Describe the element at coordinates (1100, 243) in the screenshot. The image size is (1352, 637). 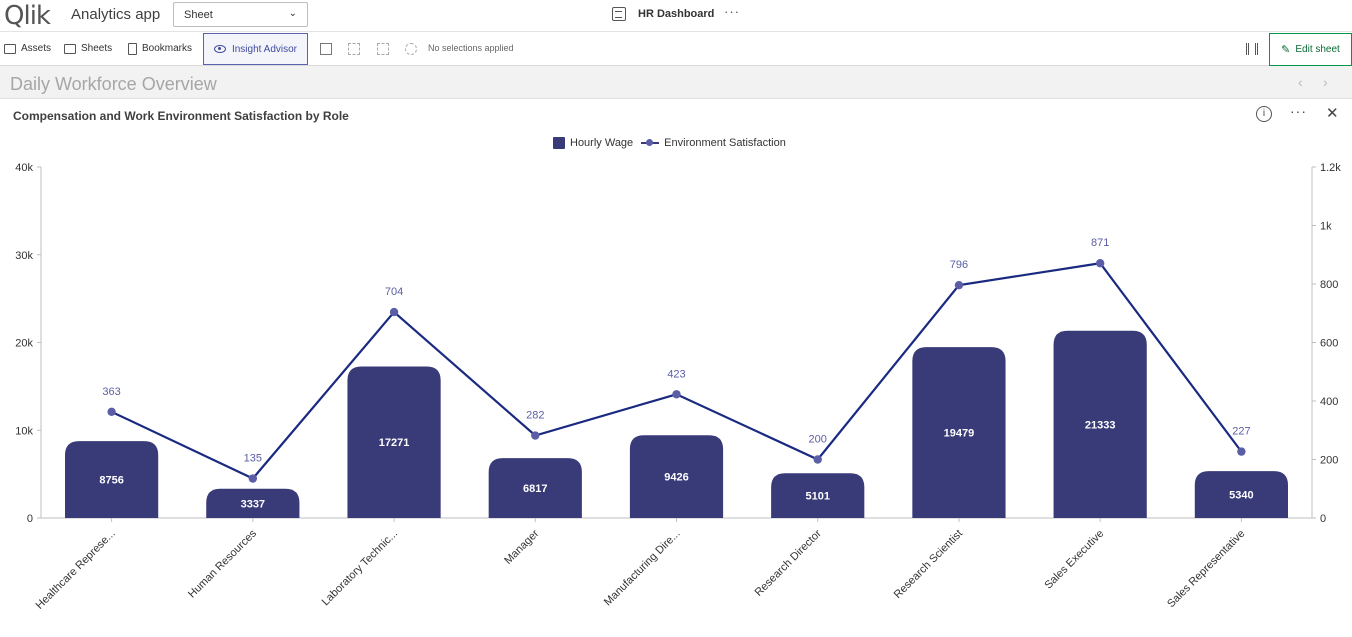
I see `line-value-label: 871` at that location.